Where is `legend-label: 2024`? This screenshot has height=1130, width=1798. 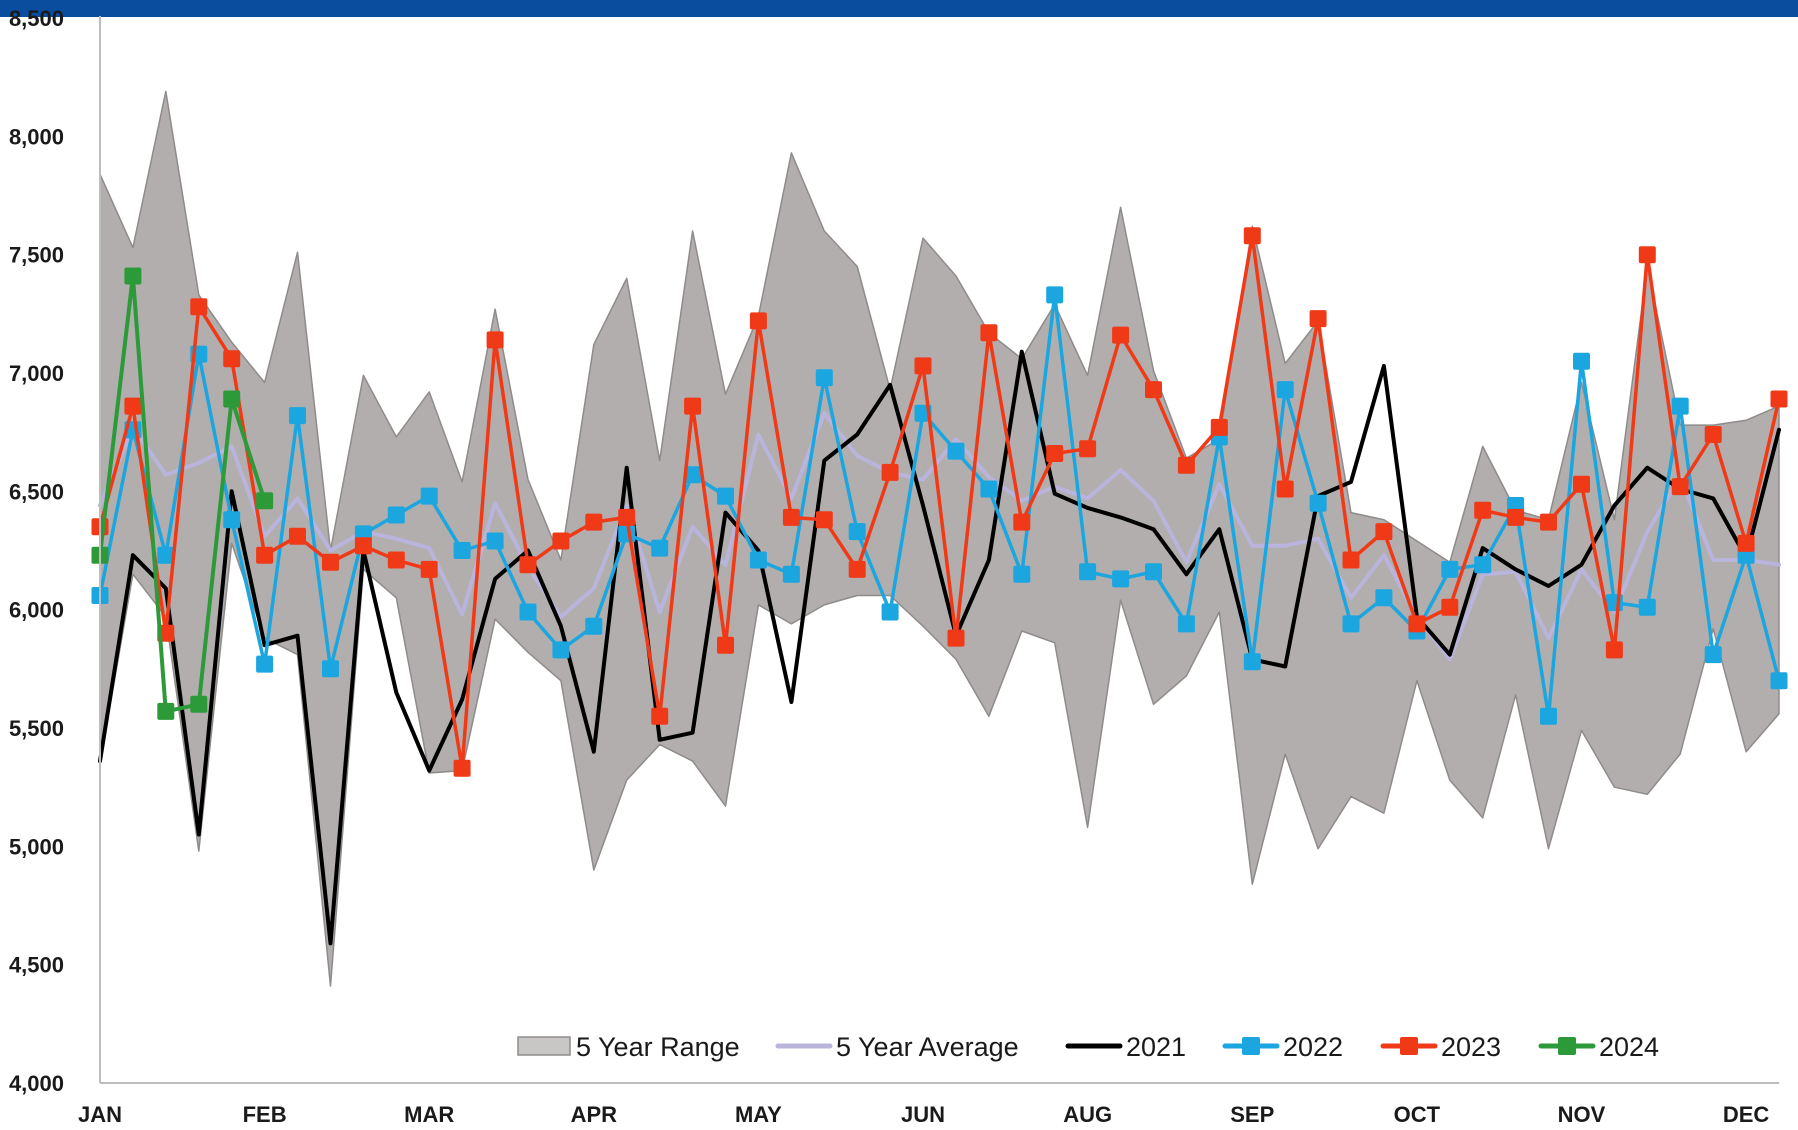
legend-label: 2024 is located at coordinates (1629, 1047).